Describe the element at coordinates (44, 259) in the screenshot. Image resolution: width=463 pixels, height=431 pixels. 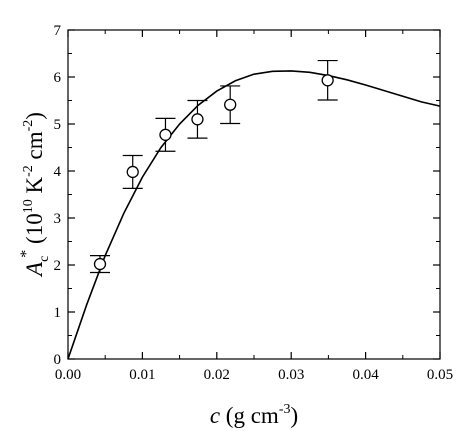
I see `y-axis-symbol-sub: c` at that location.